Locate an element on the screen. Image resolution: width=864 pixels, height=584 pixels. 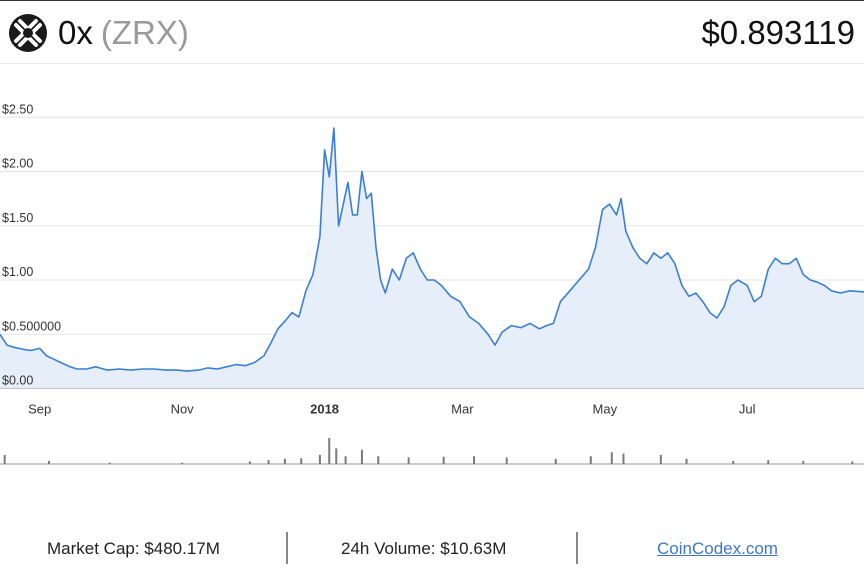
0x-logo-icon is located at coordinates (28, 33).